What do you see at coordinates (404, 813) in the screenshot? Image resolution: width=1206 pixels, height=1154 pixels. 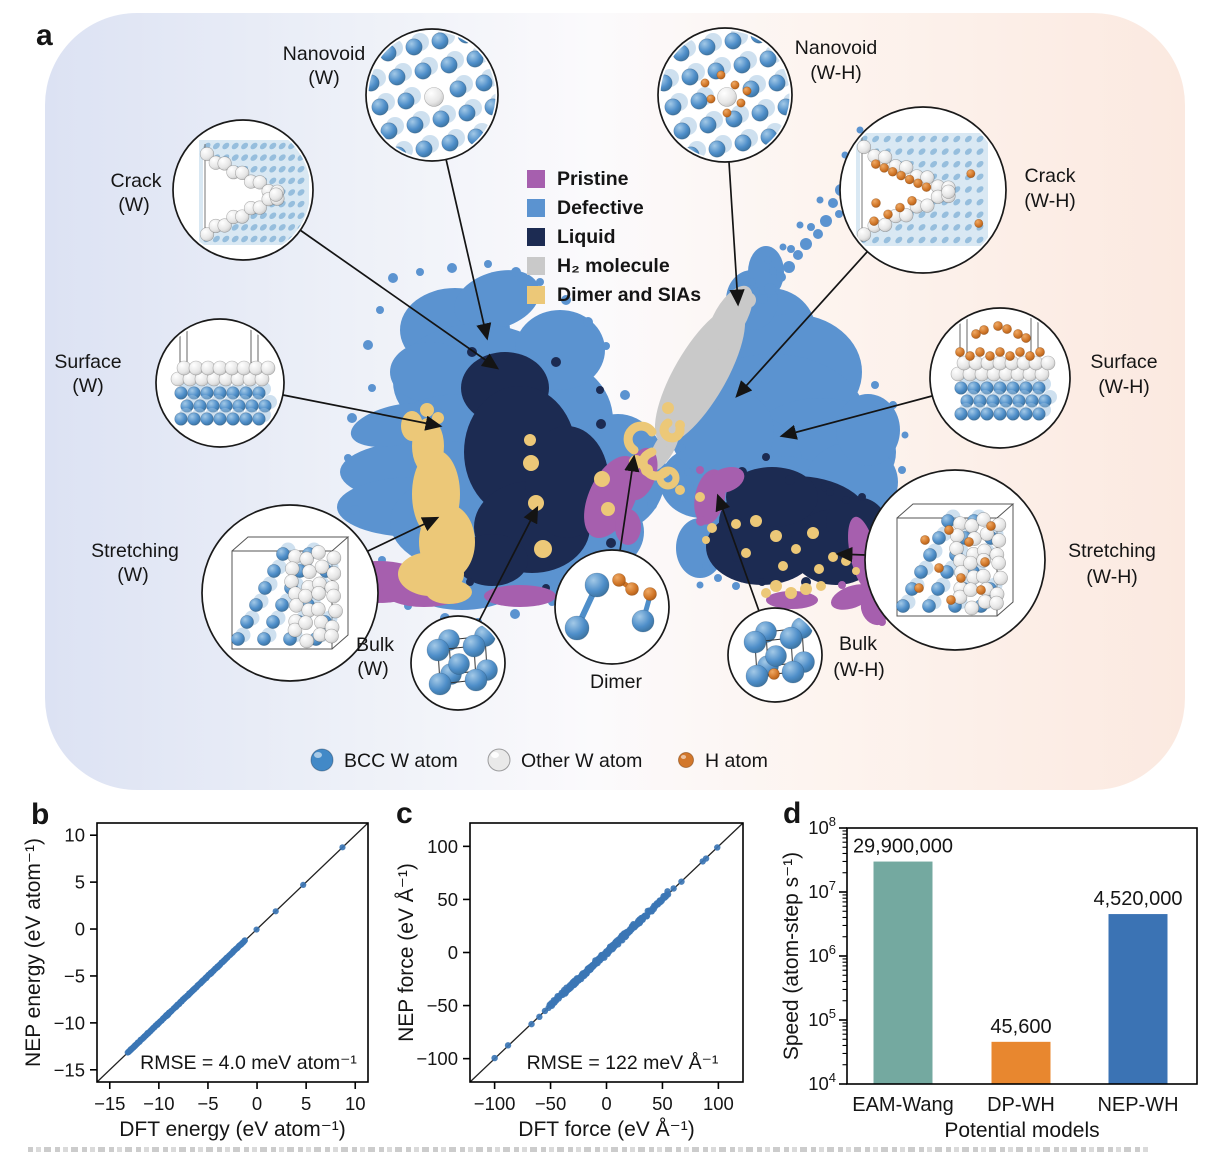 I see `panel-c-letter: c` at bounding box center [404, 813].